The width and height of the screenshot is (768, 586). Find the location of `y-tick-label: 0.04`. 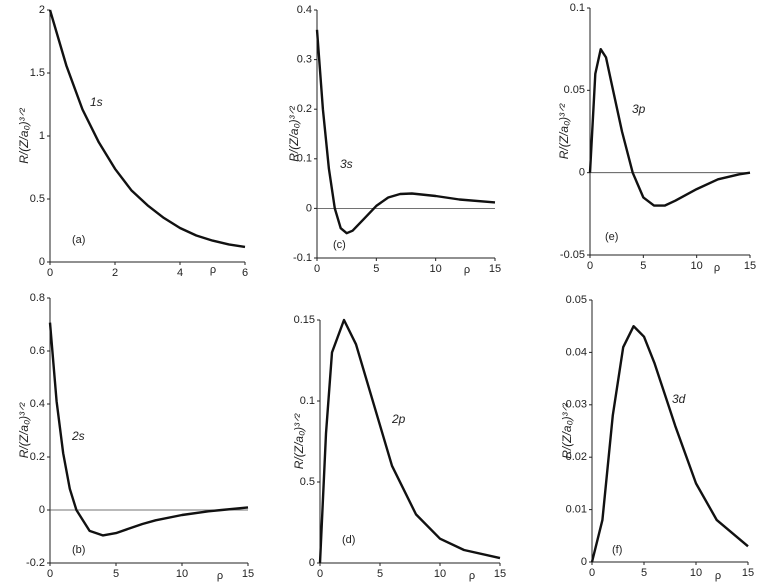

y-tick-label: 0.04 is located at coordinates (576, 352).